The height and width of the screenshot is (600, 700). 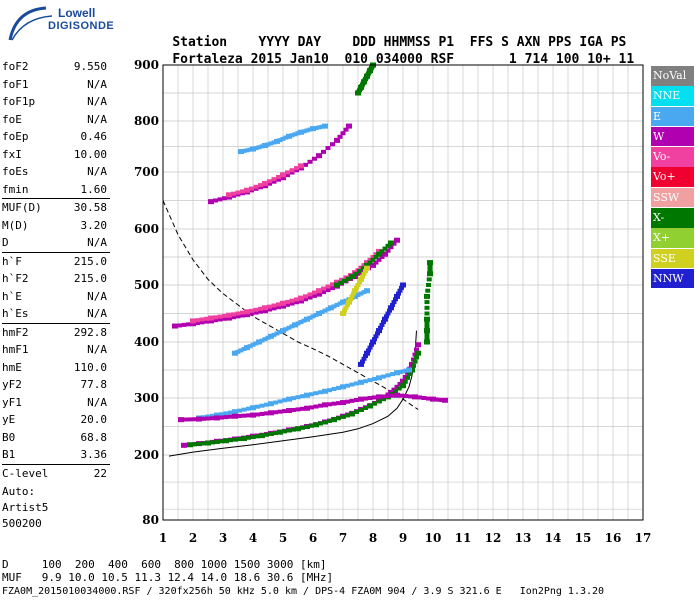 What do you see at coordinates (15, 136) in the screenshot?
I see `param-name: foEp` at bounding box center [15, 136].